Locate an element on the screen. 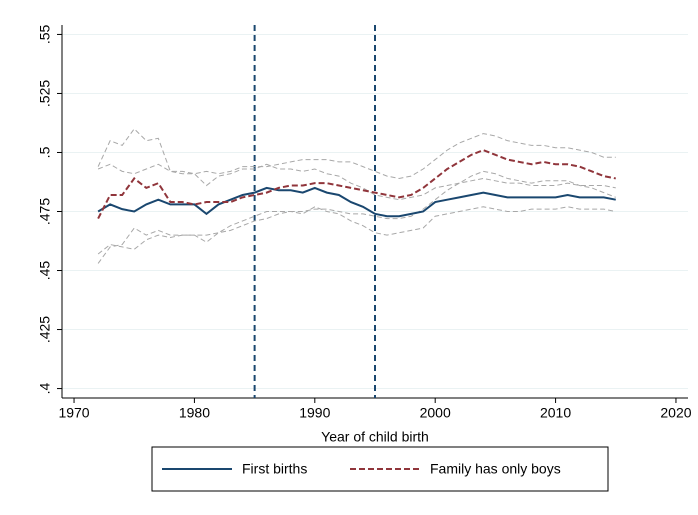 The width and height of the screenshot is (698, 515). x-tick-label: 2020 is located at coordinates (675, 413).